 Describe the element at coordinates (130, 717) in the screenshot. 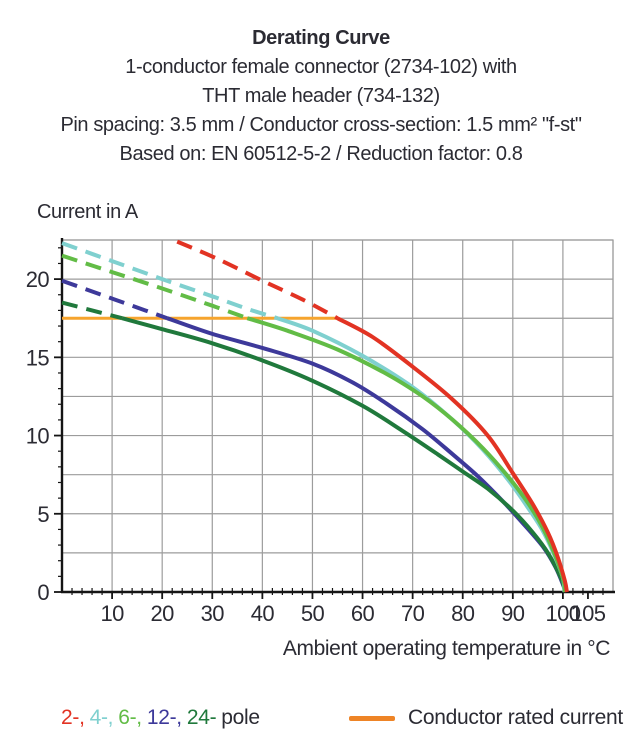

I see `legend-pole-6: 6-,` at that location.